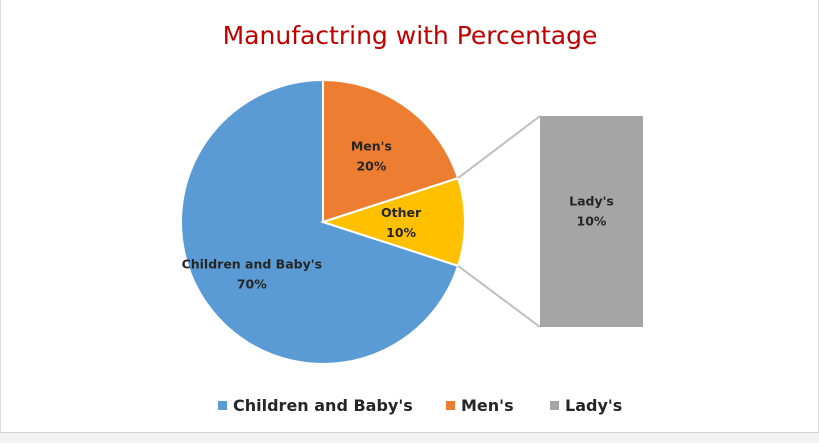  What do you see at coordinates (401, 212) in the screenshot?
I see `data-label-other: Other` at bounding box center [401, 212].